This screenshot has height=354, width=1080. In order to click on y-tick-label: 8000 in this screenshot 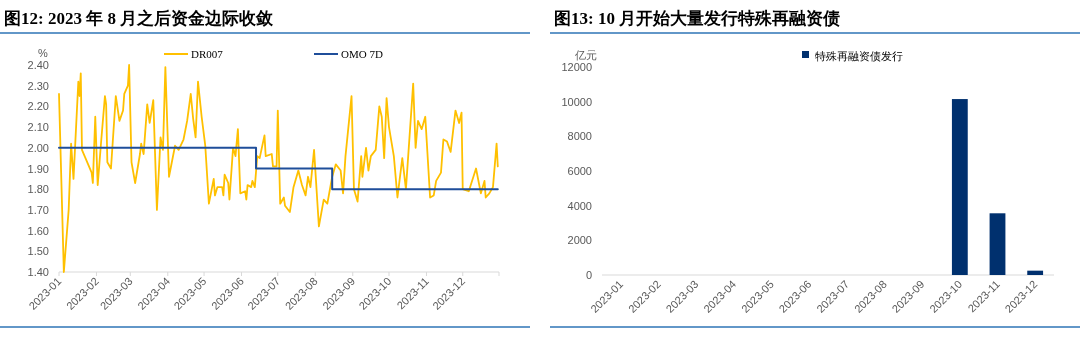, I will do `click(579, 136)`.